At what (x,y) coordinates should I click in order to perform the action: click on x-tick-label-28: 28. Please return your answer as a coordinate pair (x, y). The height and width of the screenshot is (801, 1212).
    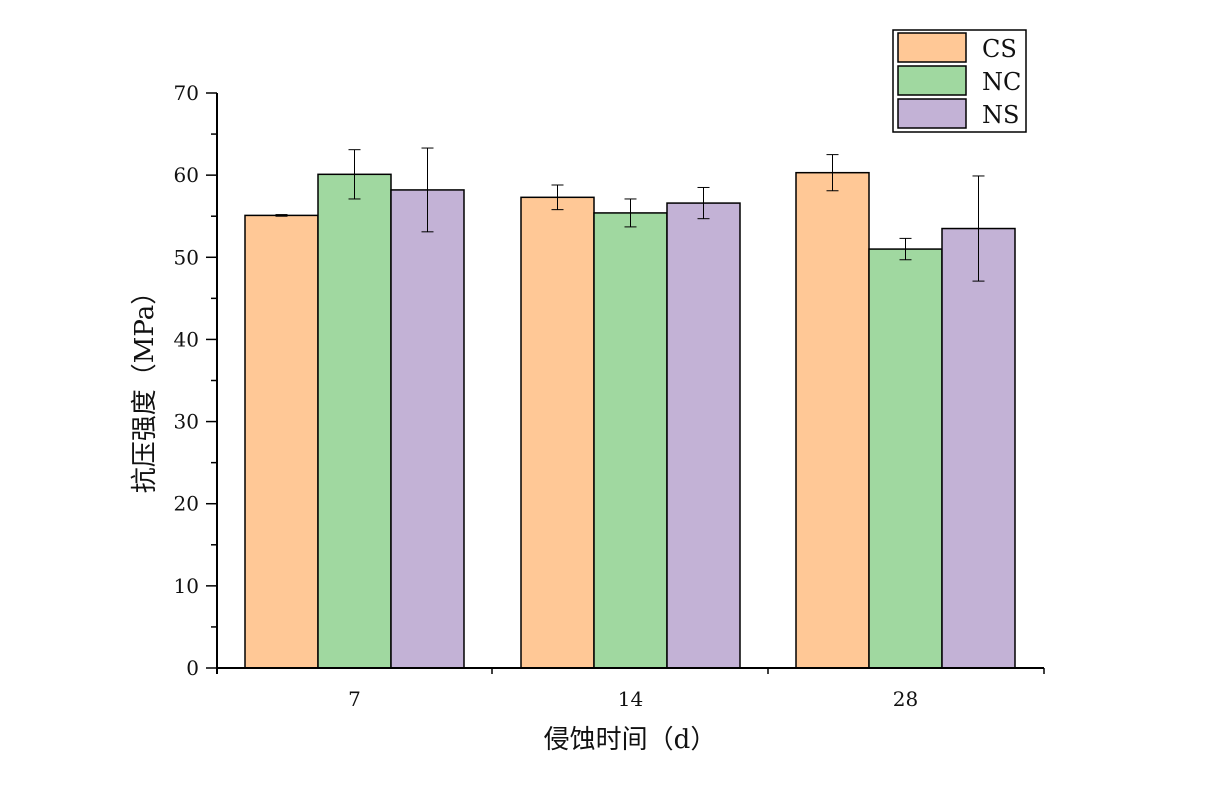
    Looking at the image, I should click on (905, 699).